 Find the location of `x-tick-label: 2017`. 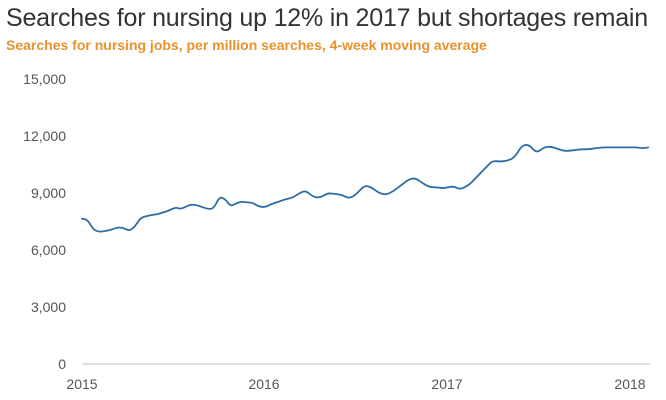

x-tick-label: 2017 is located at coordinates (446, 384).